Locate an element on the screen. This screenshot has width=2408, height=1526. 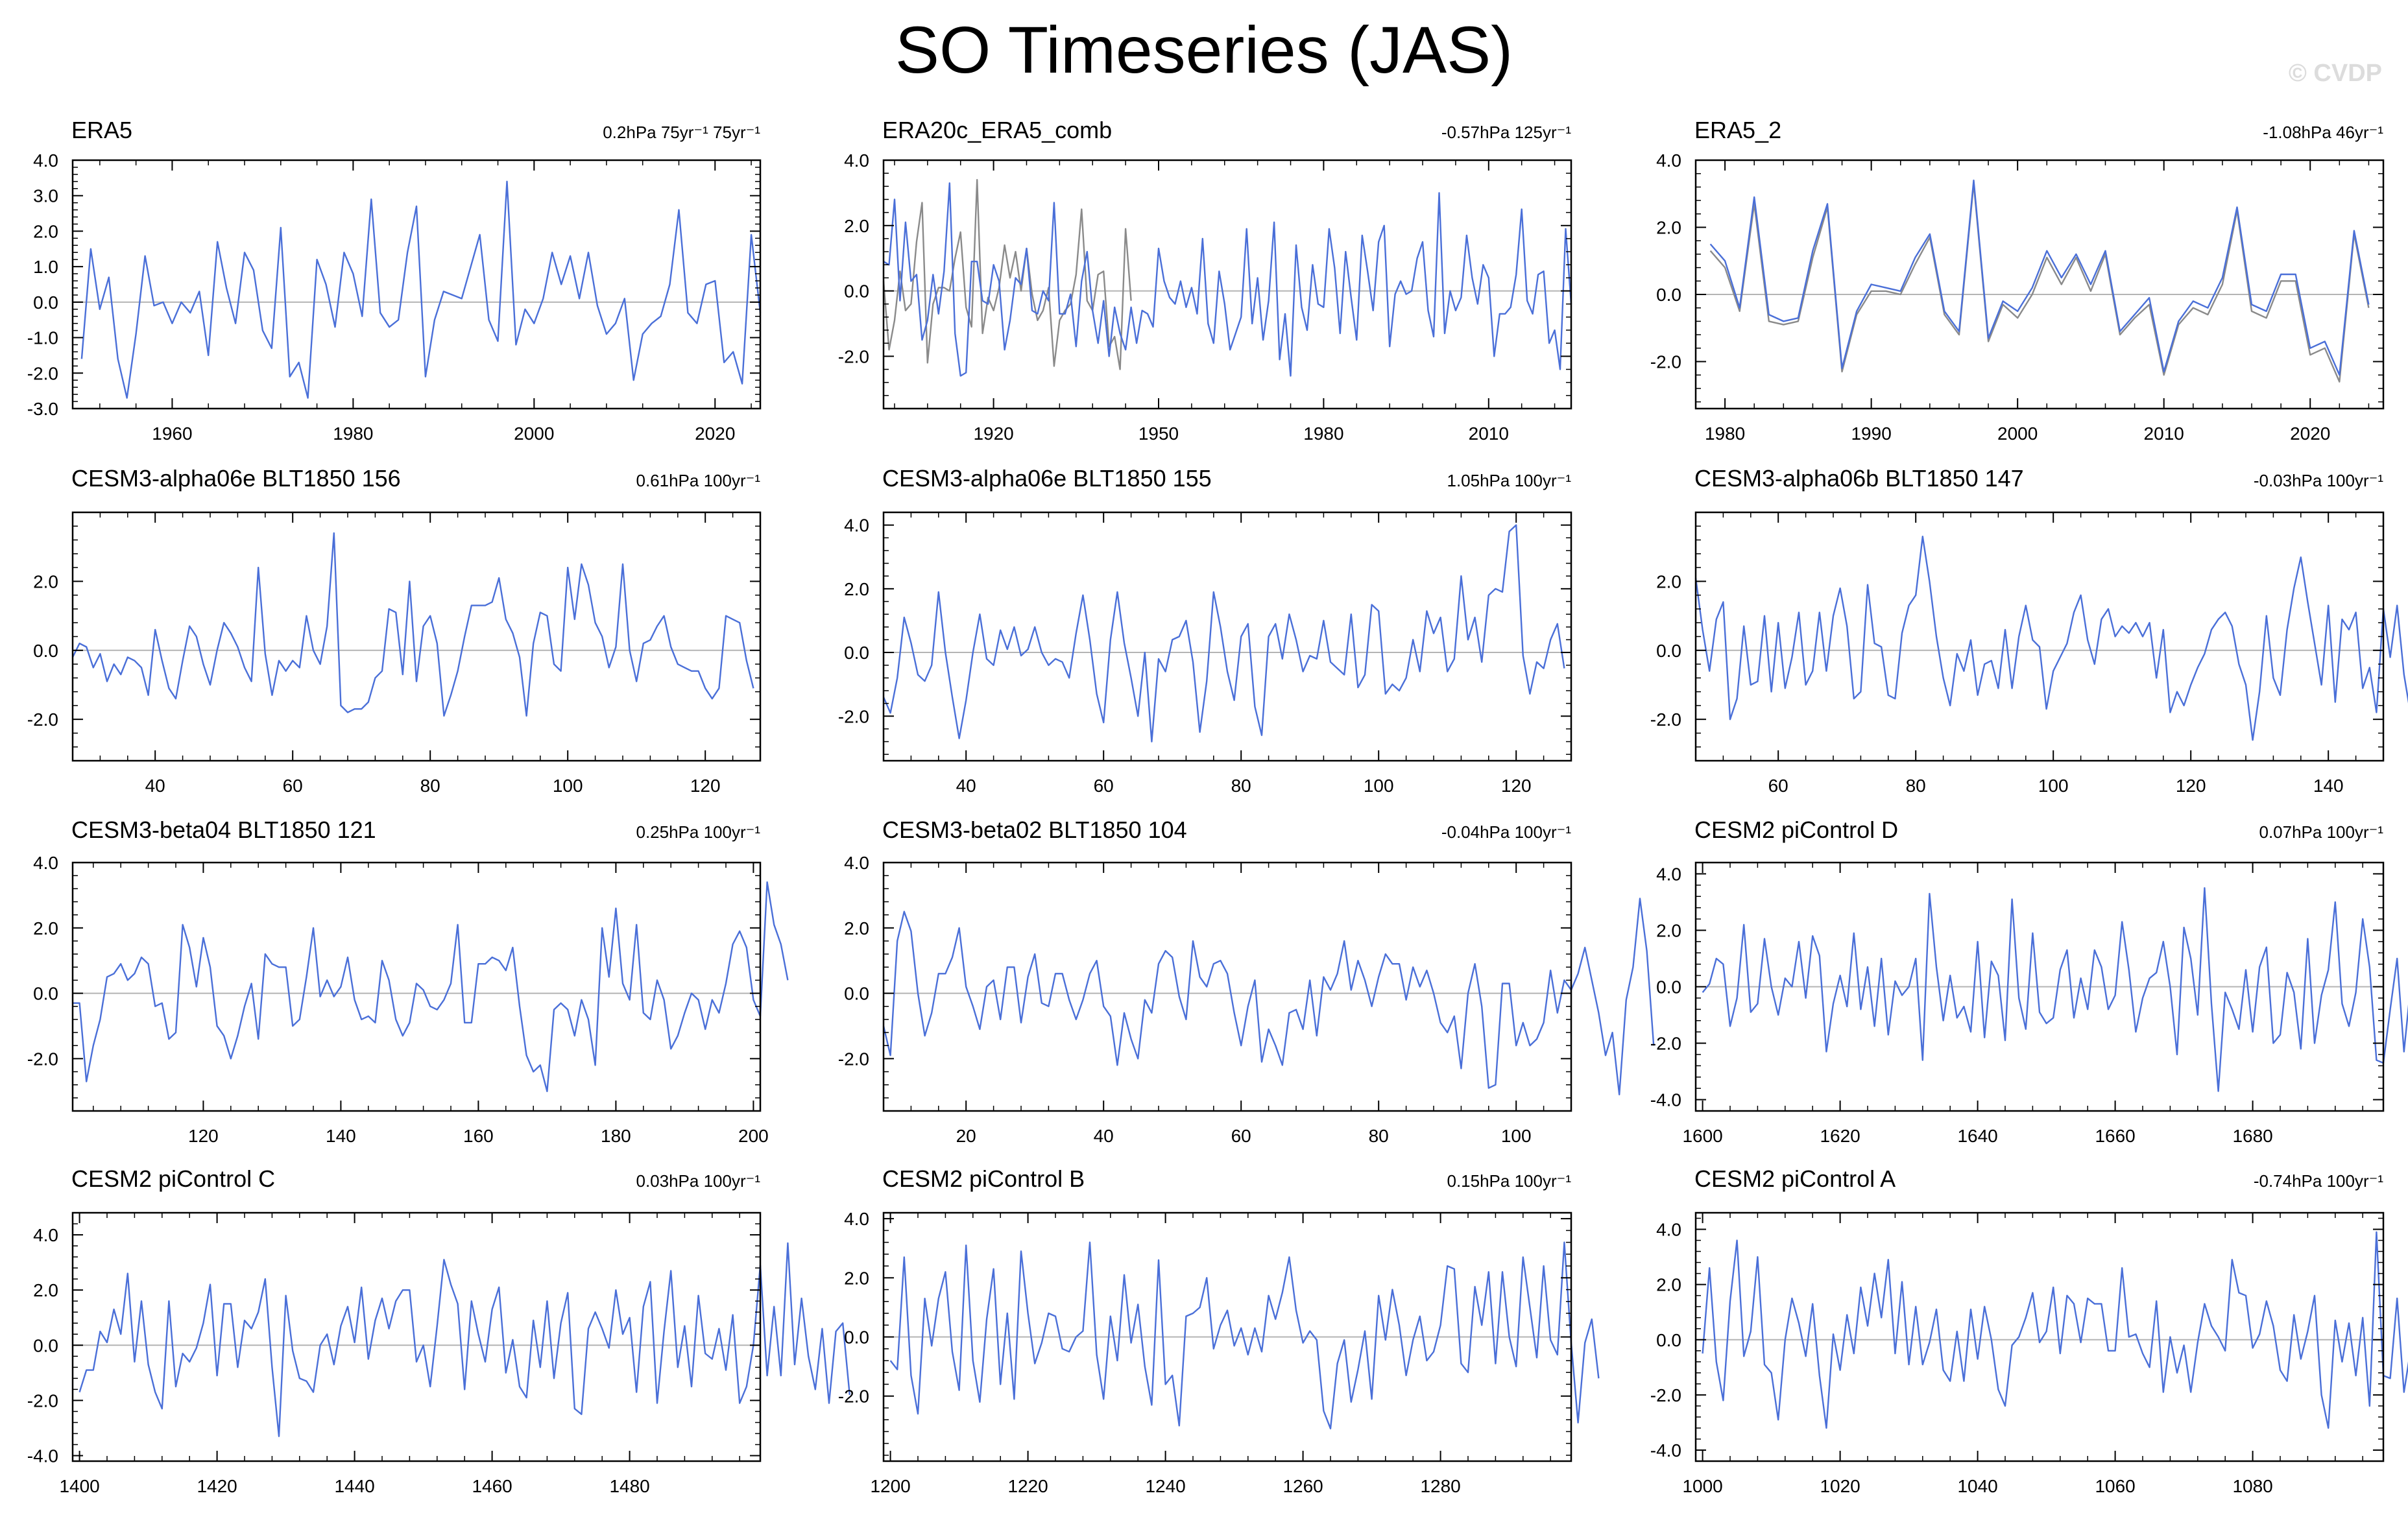
panel-title: CESM2 piControl B is located at coordinates (984, 1178).